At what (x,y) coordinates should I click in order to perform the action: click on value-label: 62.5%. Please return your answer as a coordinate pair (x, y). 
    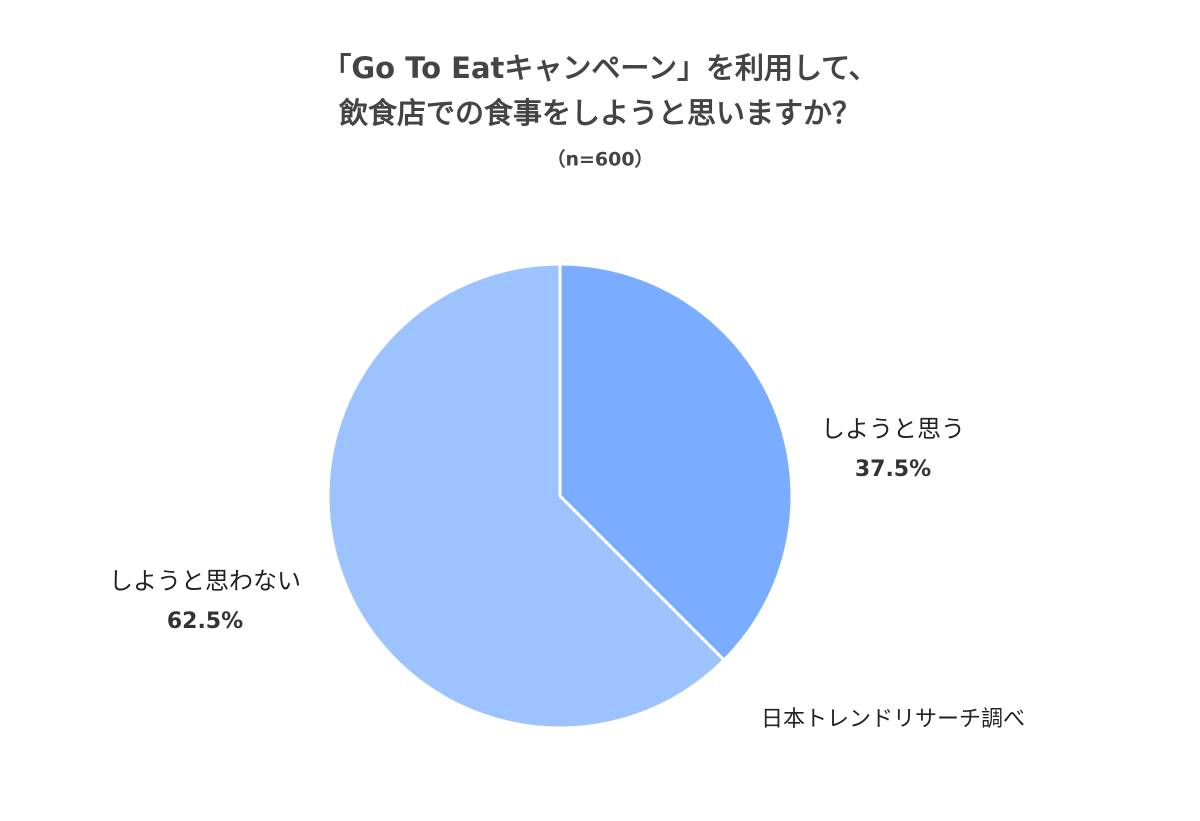
    Looking at the image, I should click on (205, 621).